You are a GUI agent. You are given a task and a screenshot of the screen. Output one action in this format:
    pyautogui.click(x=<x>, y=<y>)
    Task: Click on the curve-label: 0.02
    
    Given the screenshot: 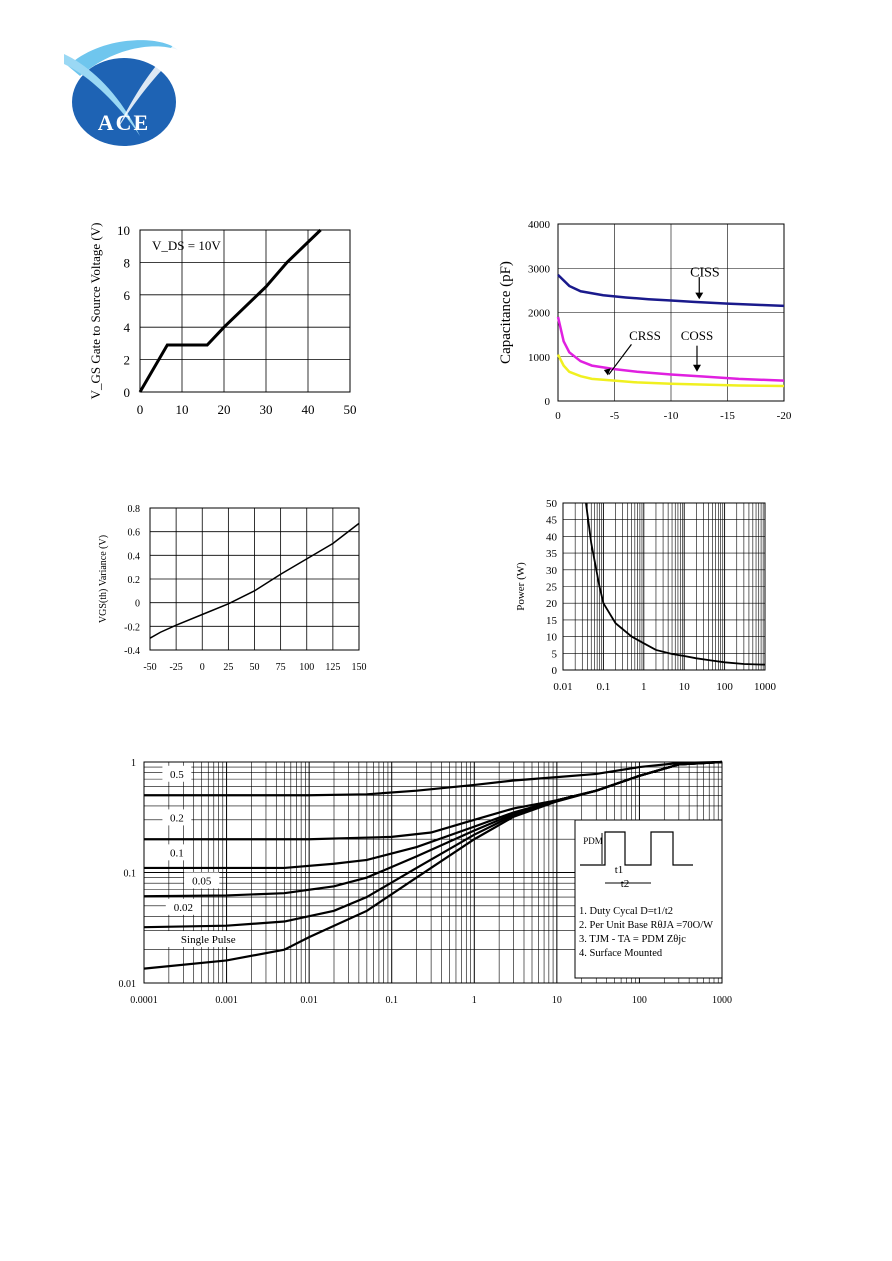 What is the action you would take?
    pyautogui.click(x=183, y=908)
    